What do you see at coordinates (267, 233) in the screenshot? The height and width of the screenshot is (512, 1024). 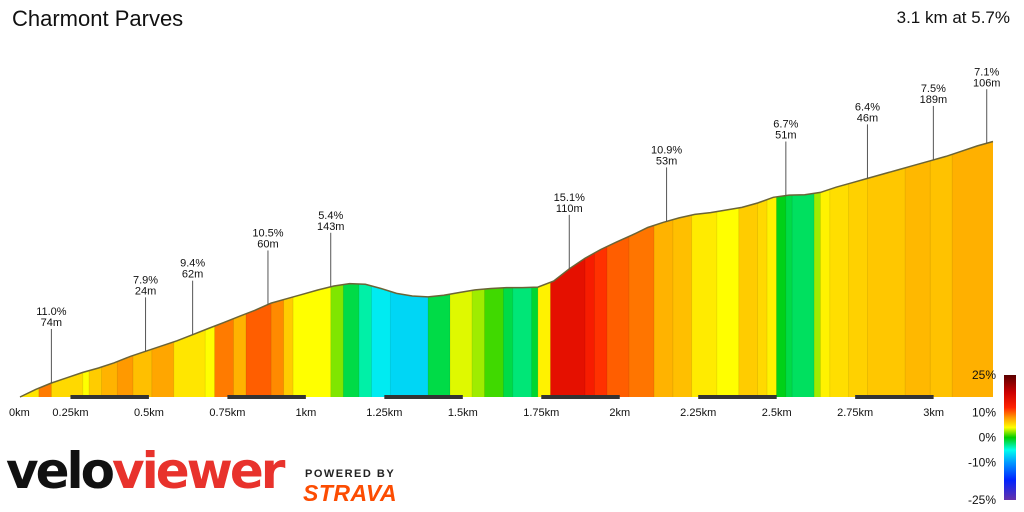 I see `annotation-grade: 10.5%` at bounding box center [267, 233].